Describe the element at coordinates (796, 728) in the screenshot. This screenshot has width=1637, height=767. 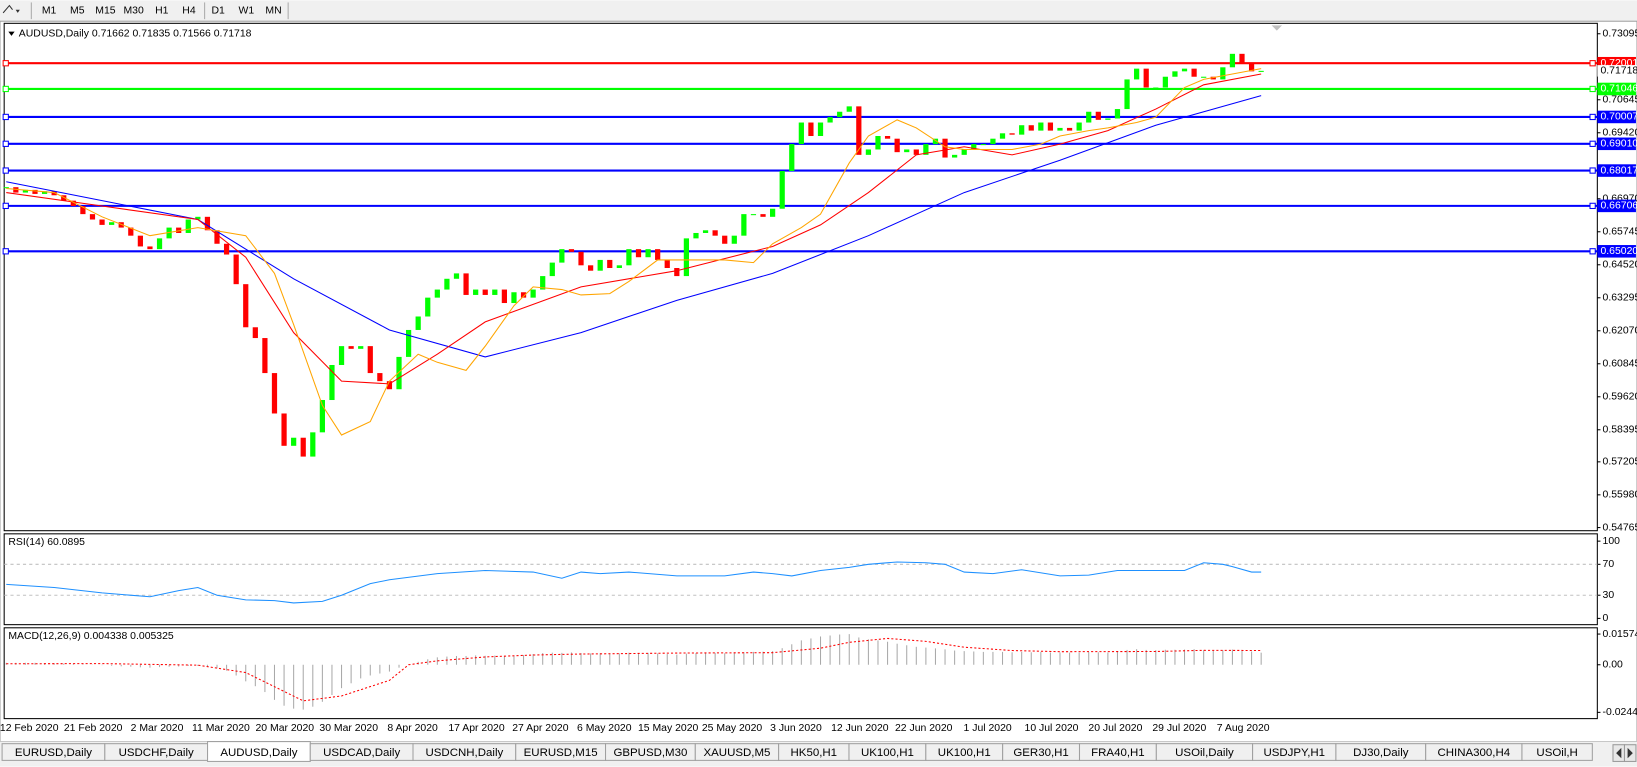
I see `date-label: 3 Jun 2020` at that location.